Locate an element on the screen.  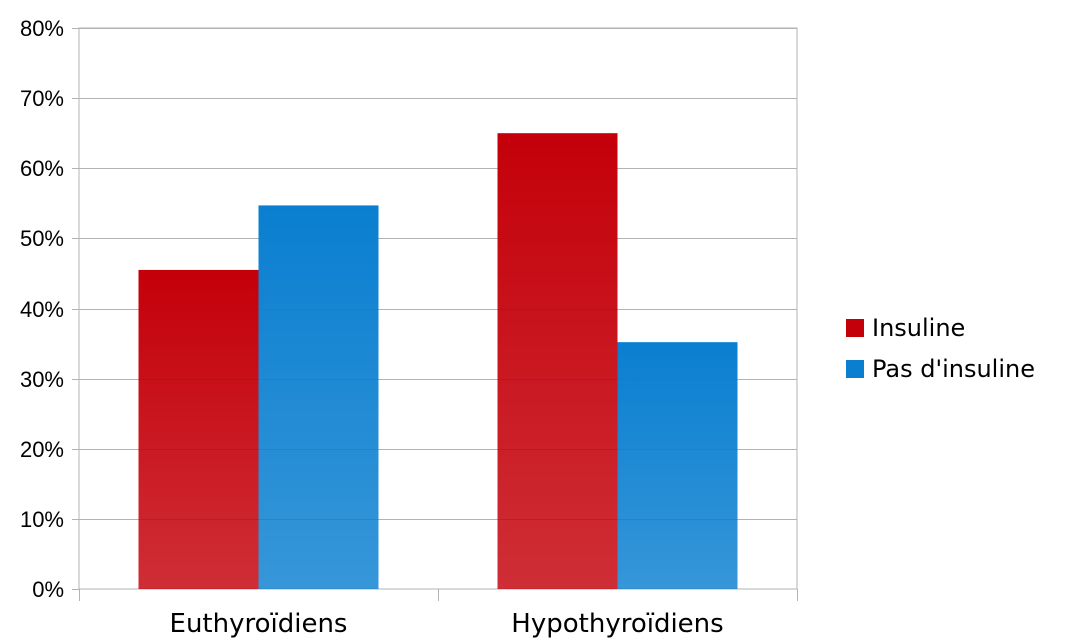
x-tick-label: Hypothyroïdiens is located at coordinates (617, 624).